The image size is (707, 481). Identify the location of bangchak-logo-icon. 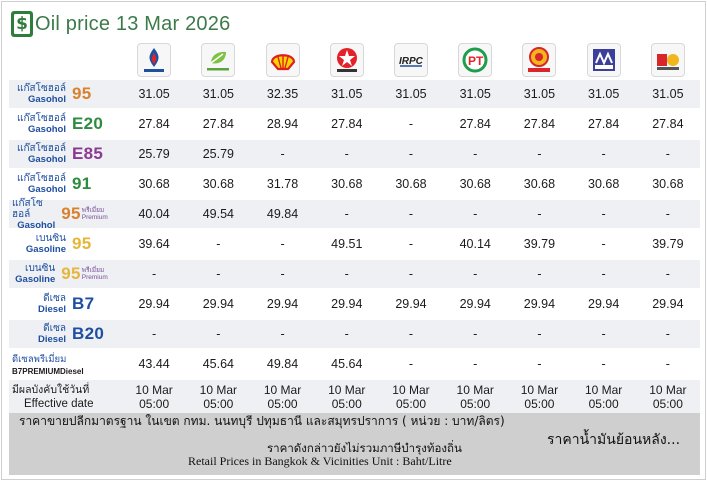
(218, 59).